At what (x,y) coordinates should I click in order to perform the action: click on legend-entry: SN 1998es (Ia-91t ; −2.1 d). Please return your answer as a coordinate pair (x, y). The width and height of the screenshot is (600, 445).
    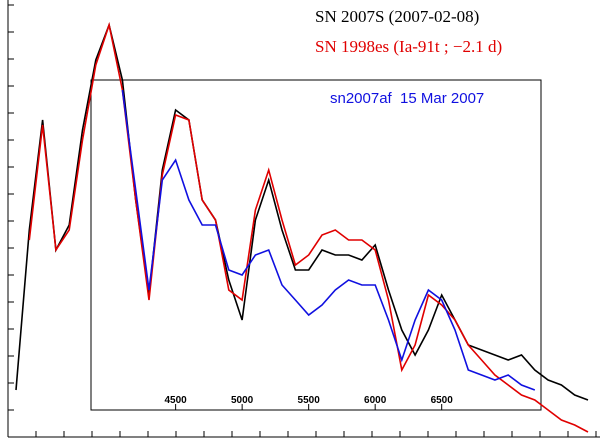
    Looking at the image, I should click on (408, 46).